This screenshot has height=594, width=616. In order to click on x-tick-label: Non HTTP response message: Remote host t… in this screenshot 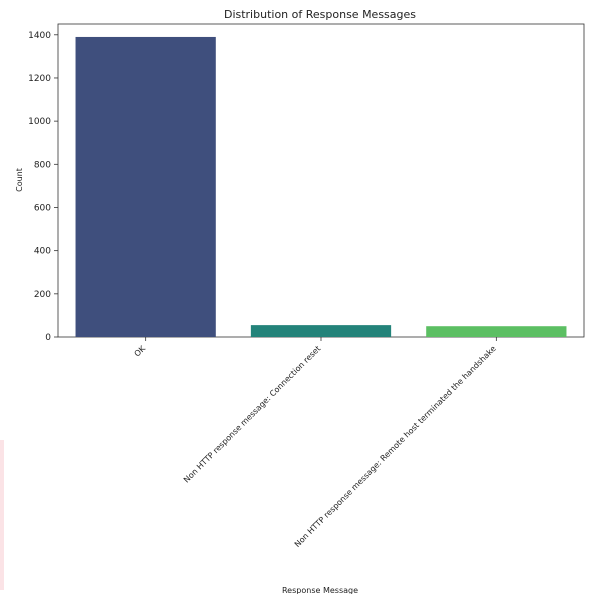, I will do `click(395, 446)`.